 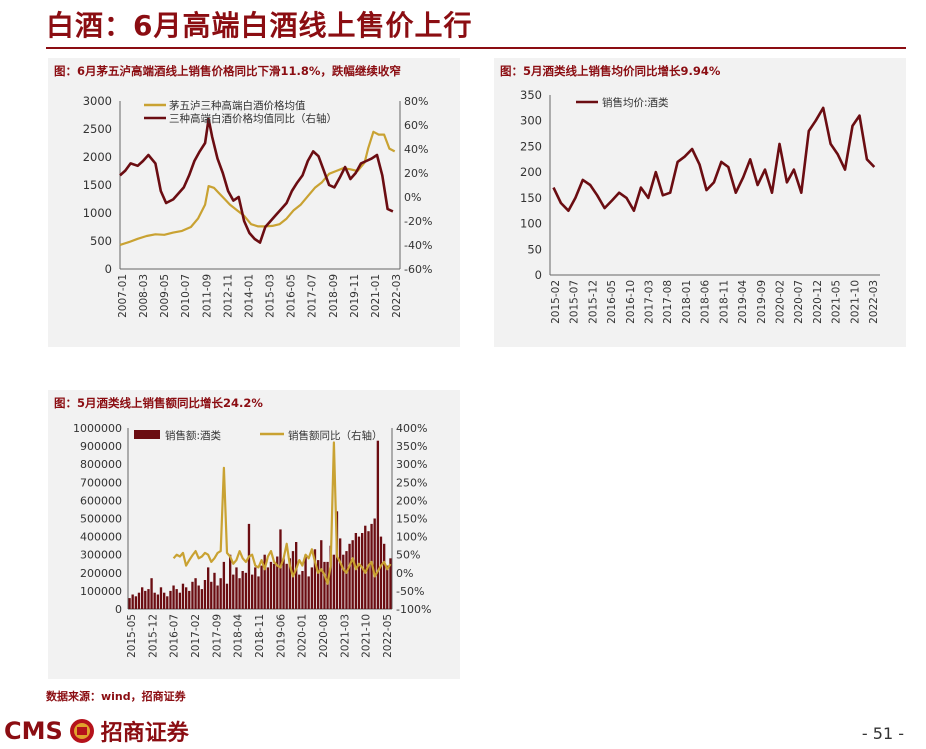 I want to click on chart-2-x-tick-label: 2020-07, so click(x=799, y=302).